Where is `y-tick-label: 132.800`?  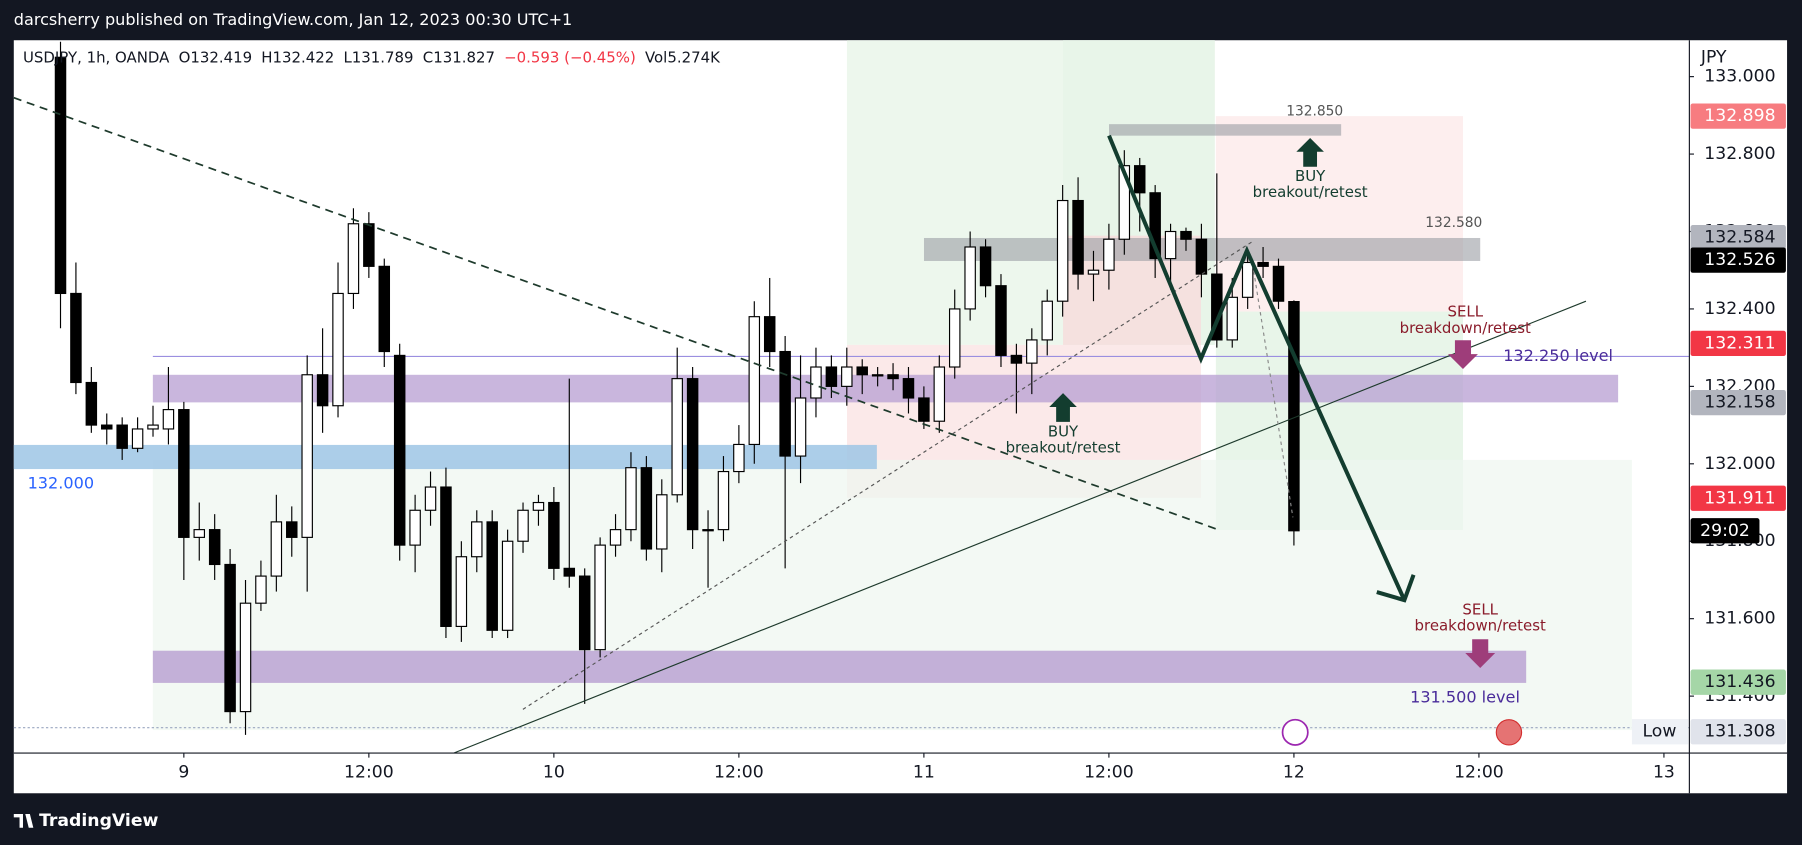 y-tick-label: 132.800 is located at coordinates (1739, 154).